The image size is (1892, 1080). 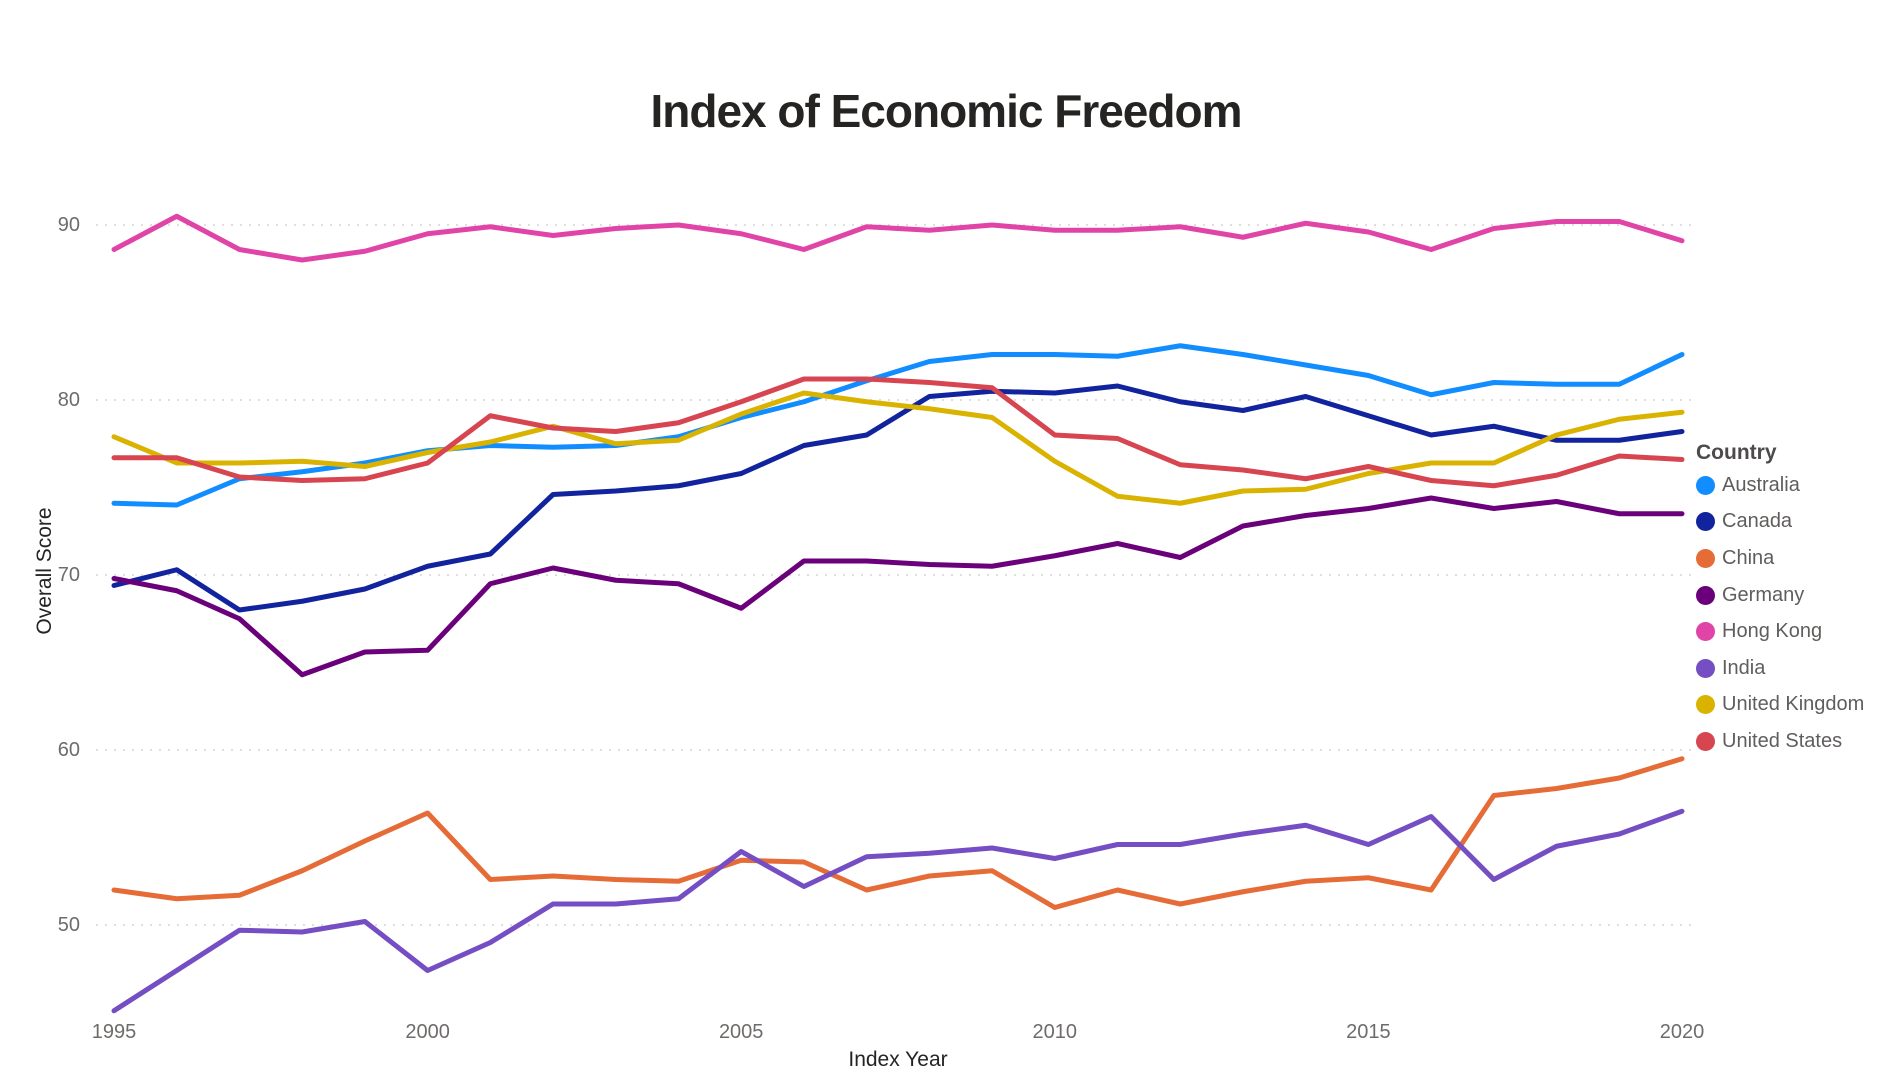 What do you see at coordinates (1682, 1032) in the screenshot?
I see `x-tick-2020: 2020` at bounding box center [1682, 1032].